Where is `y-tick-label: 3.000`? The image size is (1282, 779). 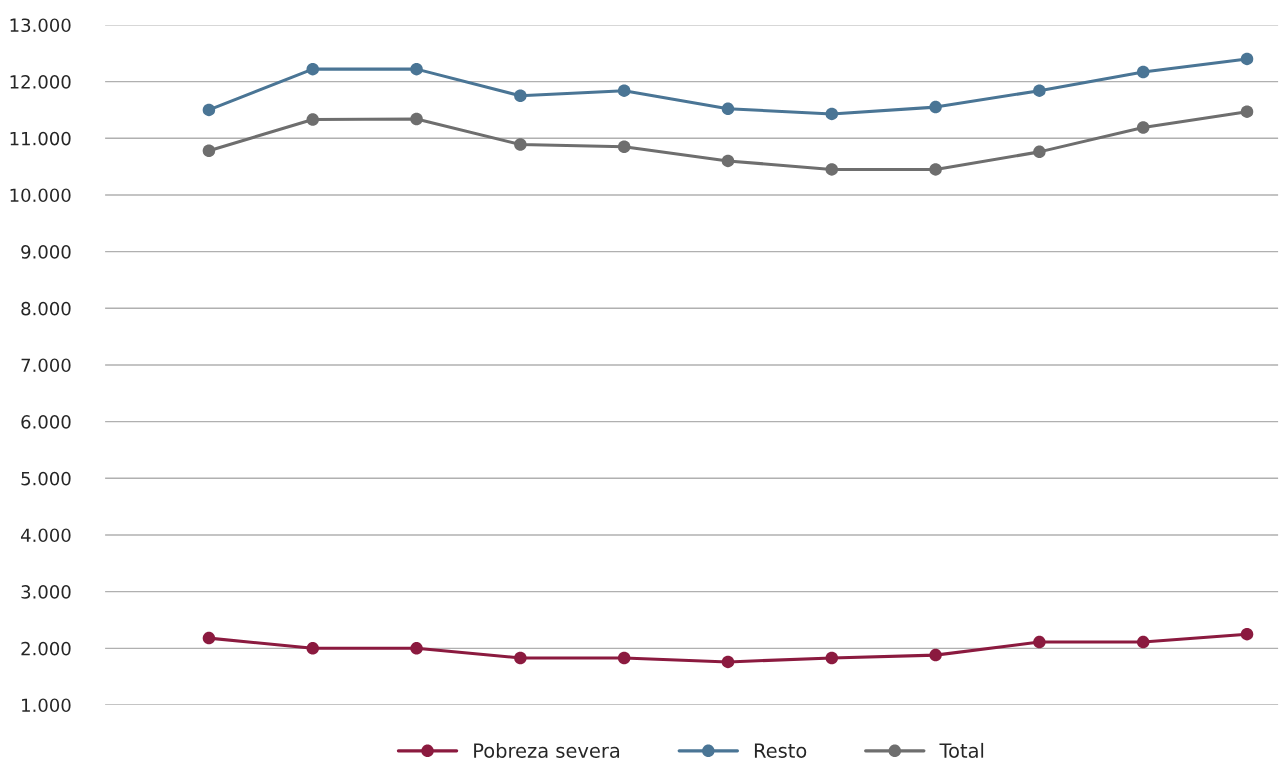
y-tick-label: 3.000 is located at coordinates (46, 592).